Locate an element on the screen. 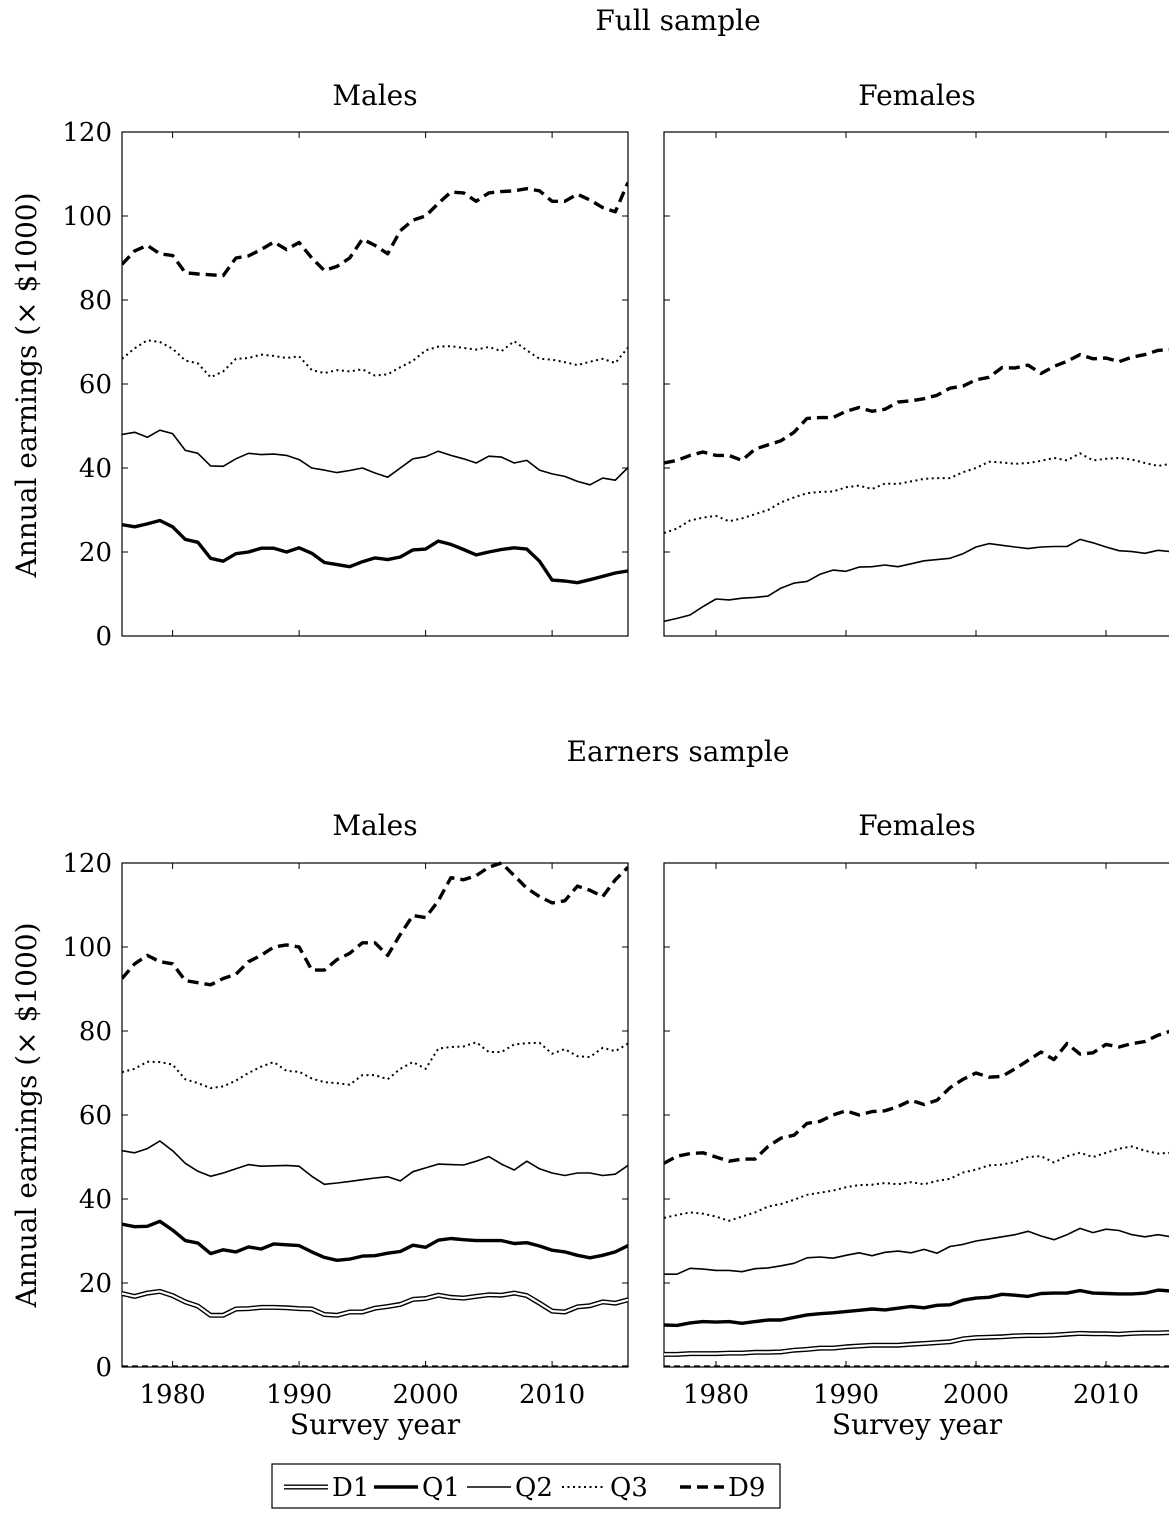 The height and width of the screenshot is (1517, 1169). x-axis-label-earners-females: Survey year is located at coordinates (917, 1424).